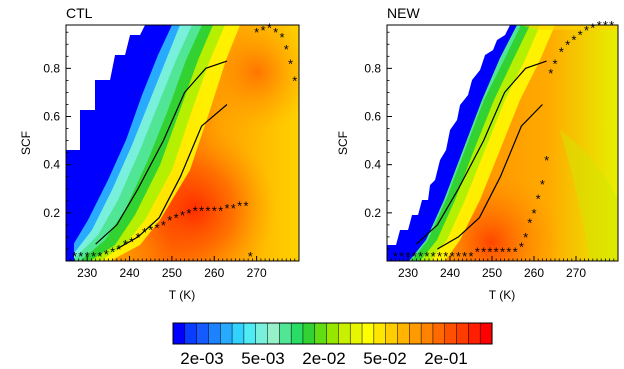 The width and height of the screenshot is (624, 369). I want to click on new-x-tick-label: 250, so click(492, 273).